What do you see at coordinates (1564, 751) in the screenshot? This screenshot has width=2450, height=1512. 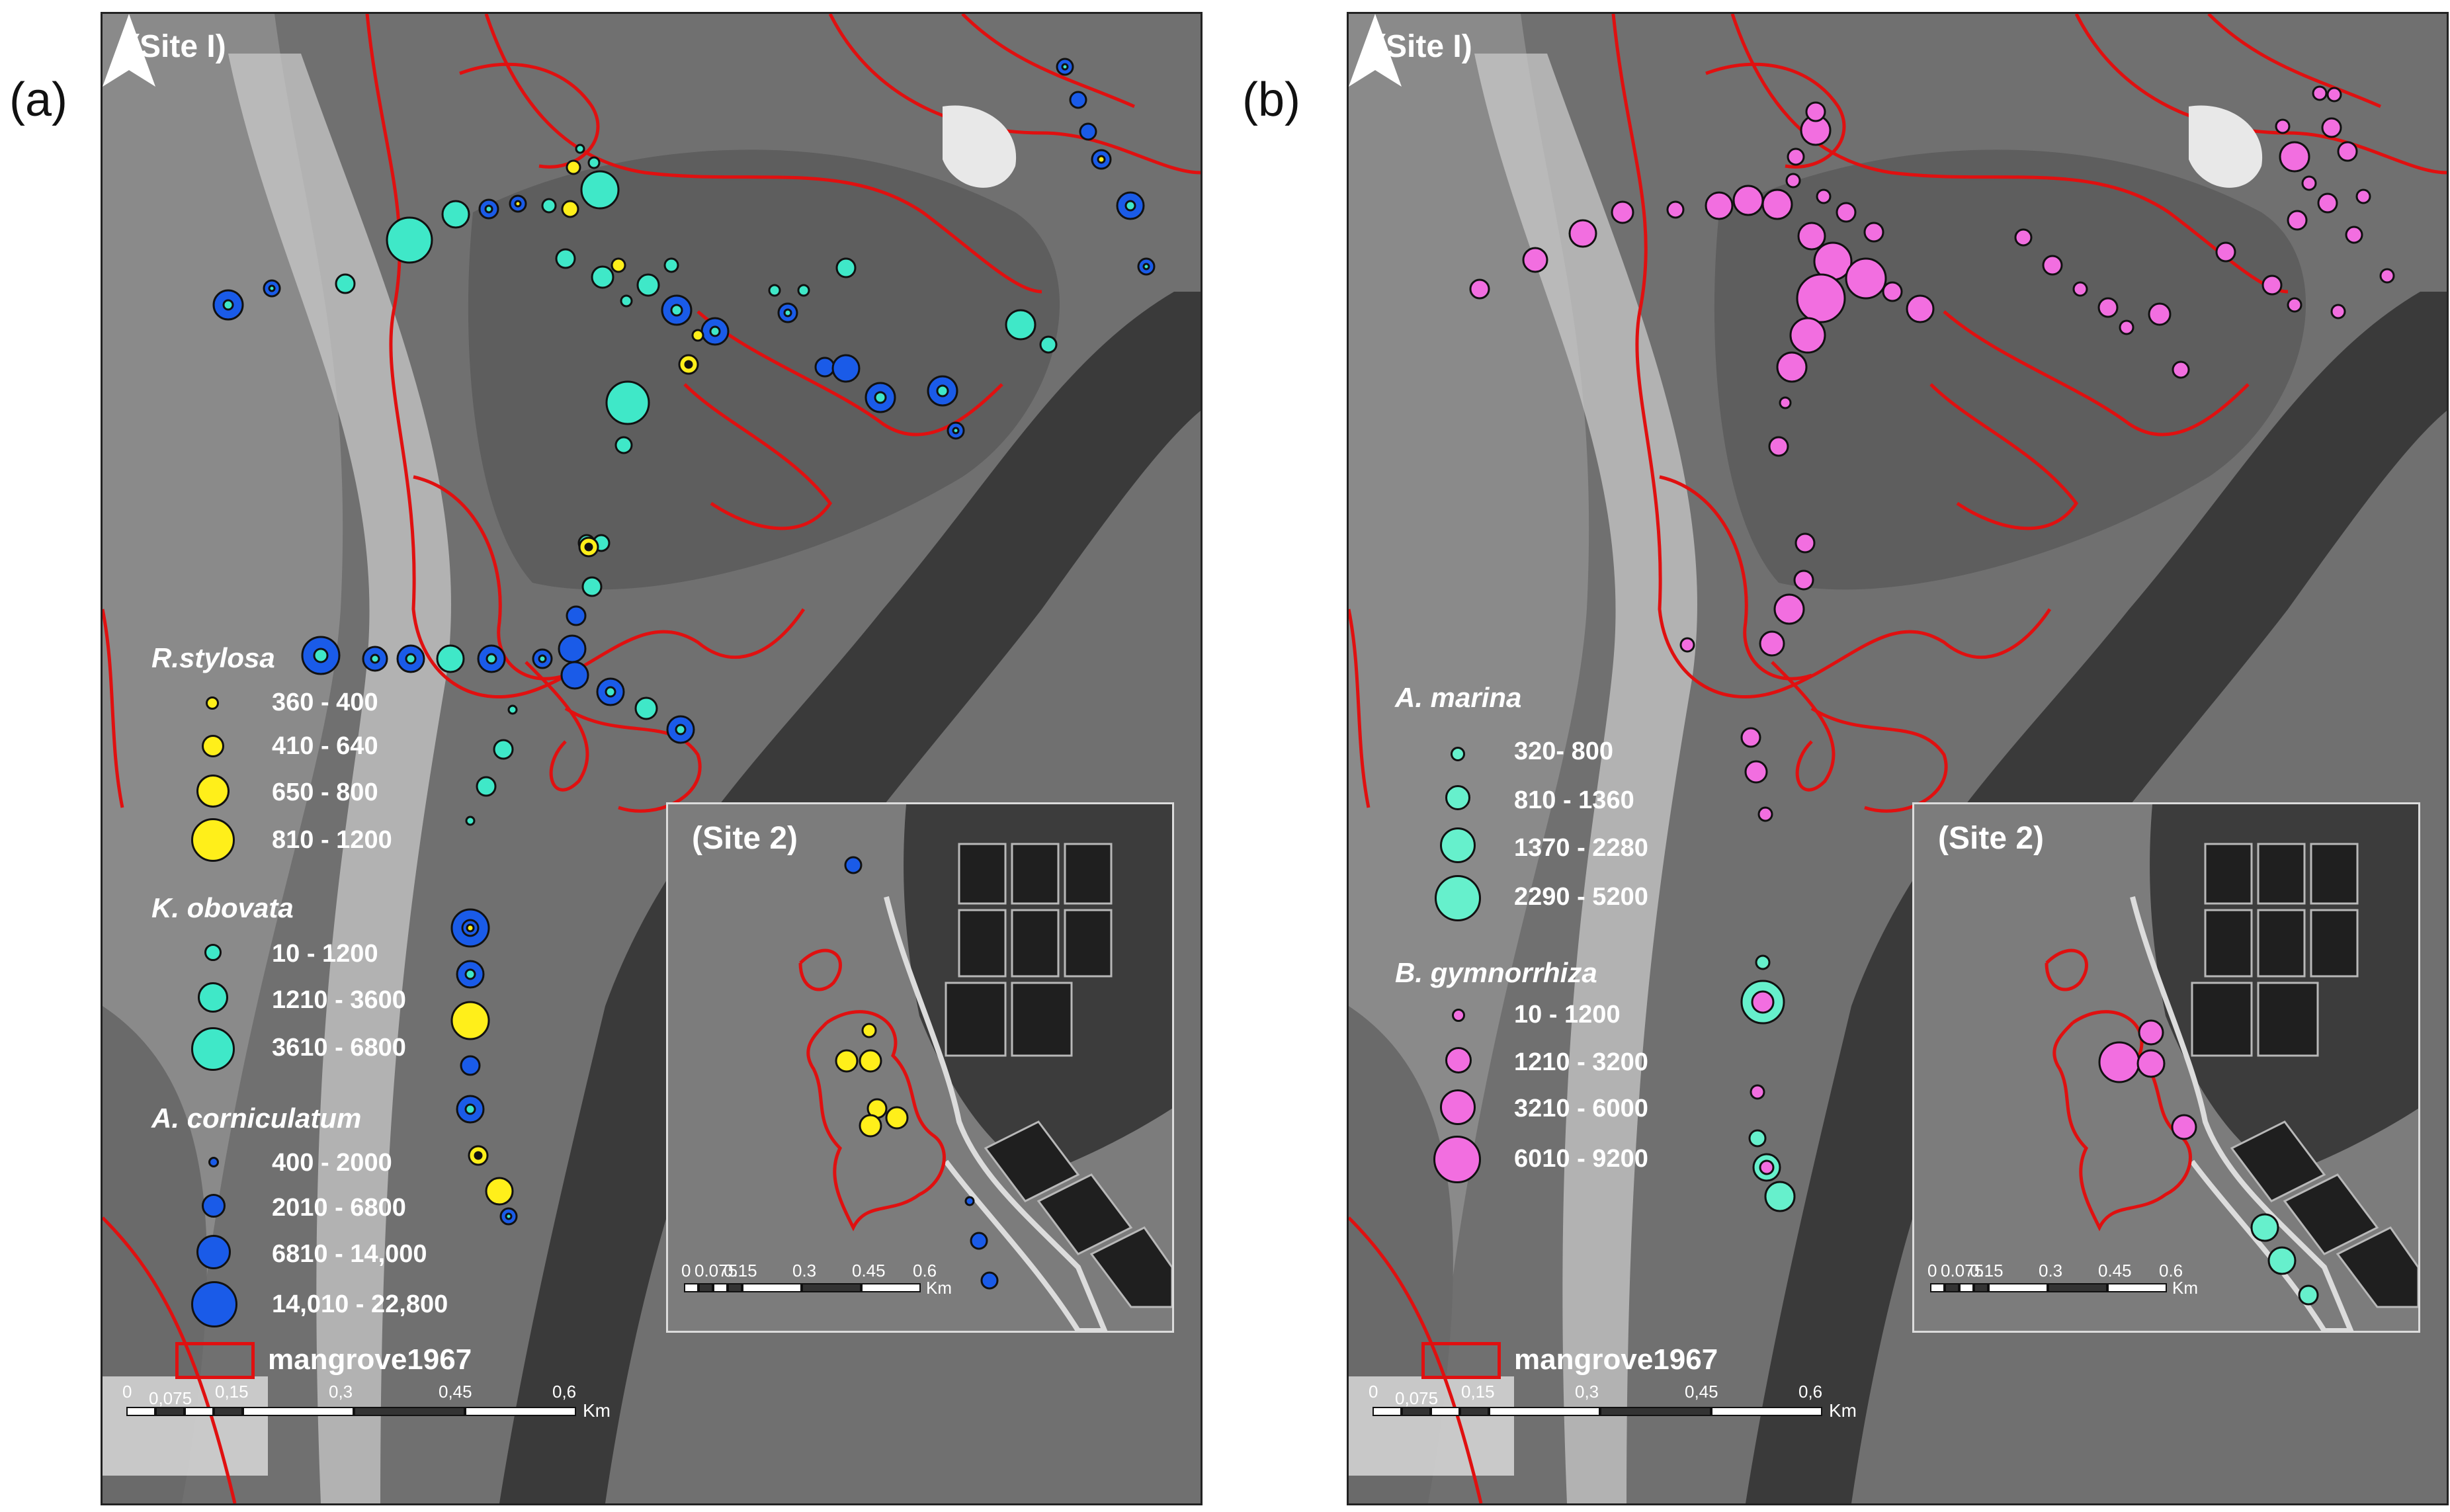 I see `legend-class: 320- 800` at bounding box center [1564, 751].